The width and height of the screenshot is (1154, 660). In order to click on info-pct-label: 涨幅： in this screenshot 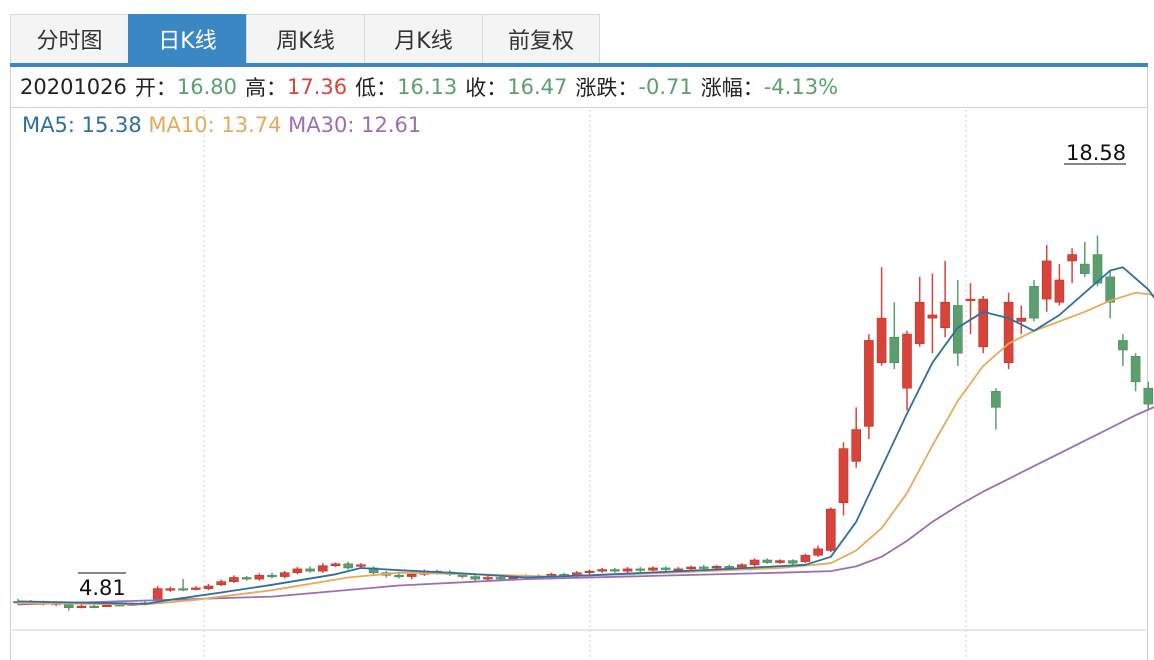, I will do `click(732, 88)`.